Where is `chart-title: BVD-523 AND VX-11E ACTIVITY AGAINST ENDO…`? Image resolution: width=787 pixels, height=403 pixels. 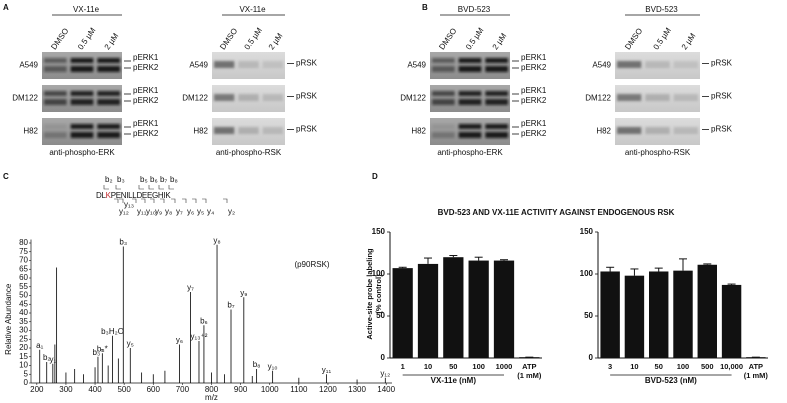 chart-title: BVD-523 AND VX-11E ACTIVITY AGAINST ENDO… is located at coordinates (556, 212).